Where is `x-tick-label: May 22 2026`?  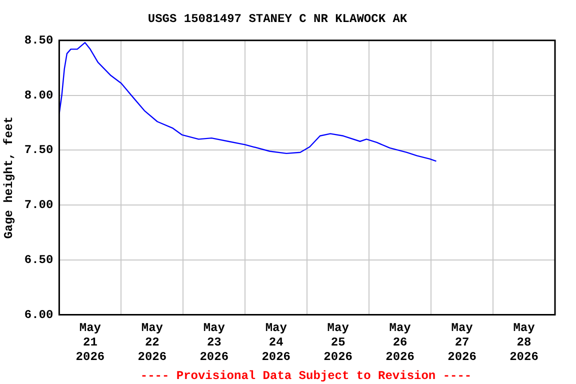 x-tick-label: May 22 2026 is located at coordinates (152, 342).